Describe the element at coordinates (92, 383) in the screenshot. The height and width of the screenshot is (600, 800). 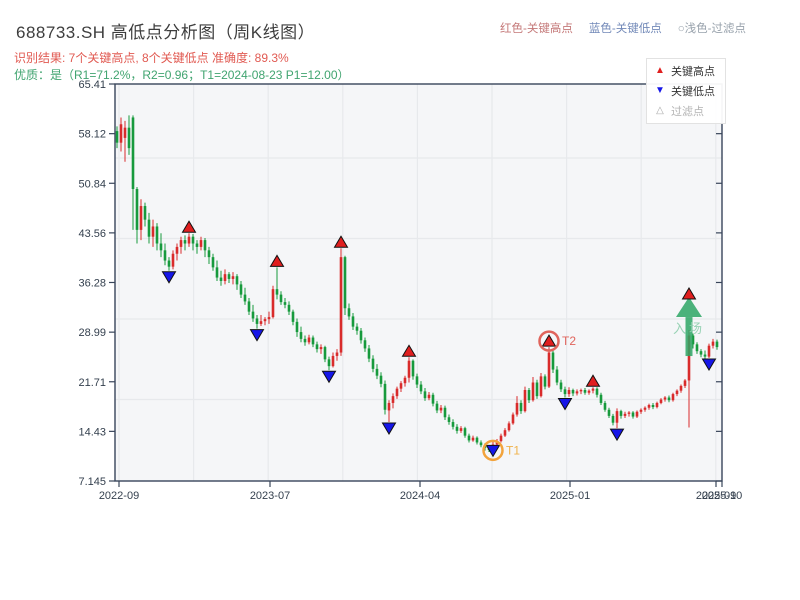
I see `y-tick-label: 21.71` at that location.